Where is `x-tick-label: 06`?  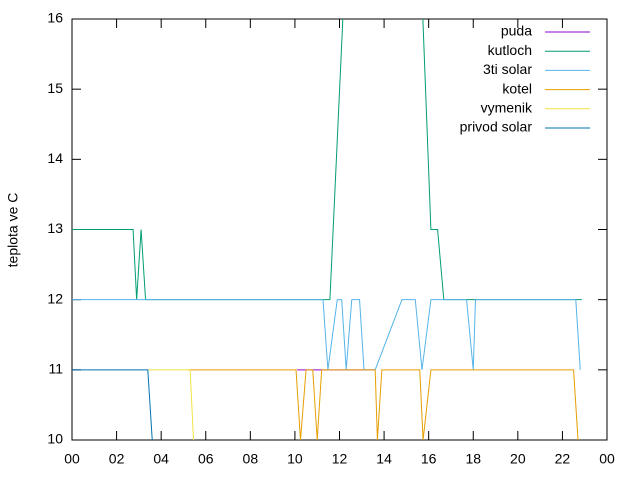
x-tick-label: 06 is located at coordinates (206, 459).